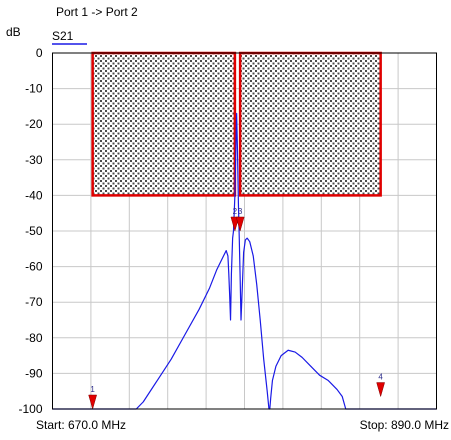  I want to click on y-tick-label: -10, so click(34, 89).